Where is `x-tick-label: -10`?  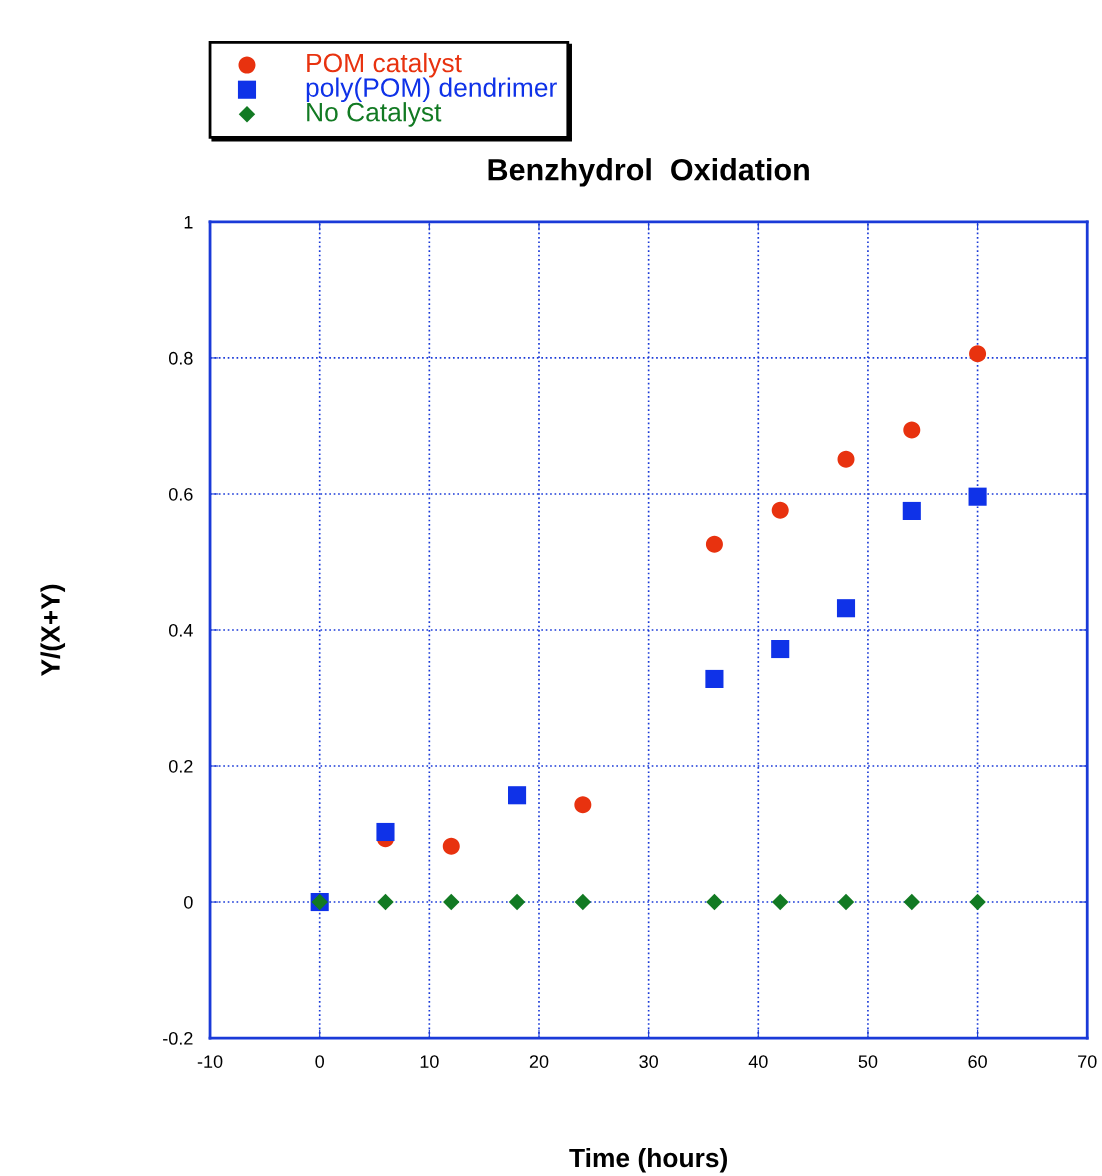 x-tick-label: -10 is located at coordinates (210, 1061).